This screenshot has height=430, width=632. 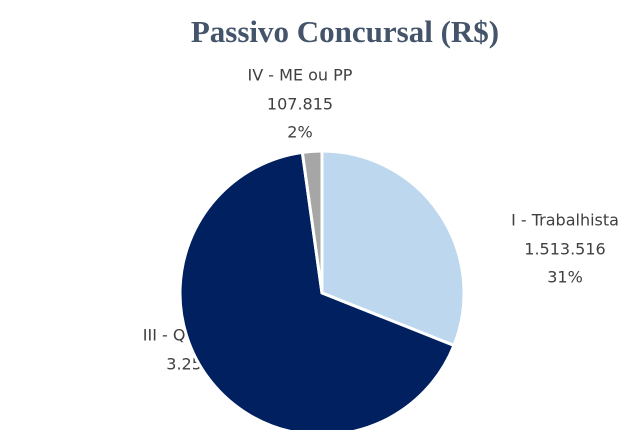 What do you see at coordinates (300, 104) in the screenshot?
I see `slice-value: 107.815` at bounding box center [300, 104].